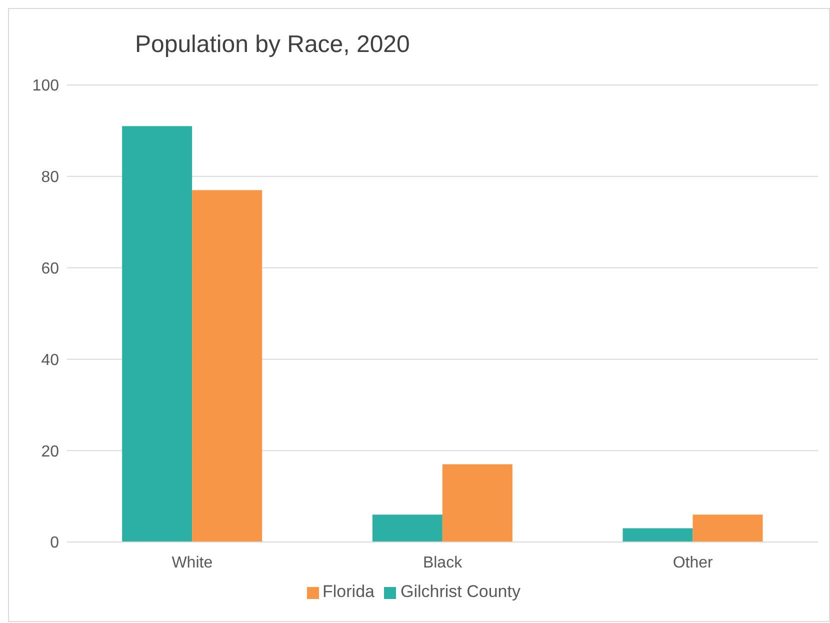  I want to click on y-tick-label: 80, so click(50, 177).